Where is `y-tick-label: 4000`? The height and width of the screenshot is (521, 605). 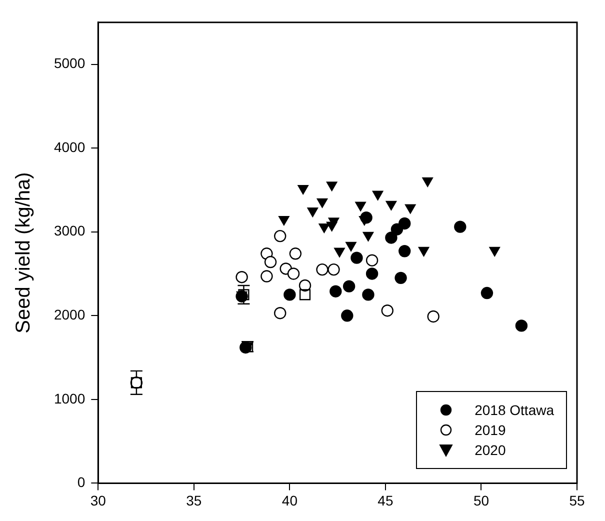
y-tick-label: 4000 is located at coordinates (70, 146).